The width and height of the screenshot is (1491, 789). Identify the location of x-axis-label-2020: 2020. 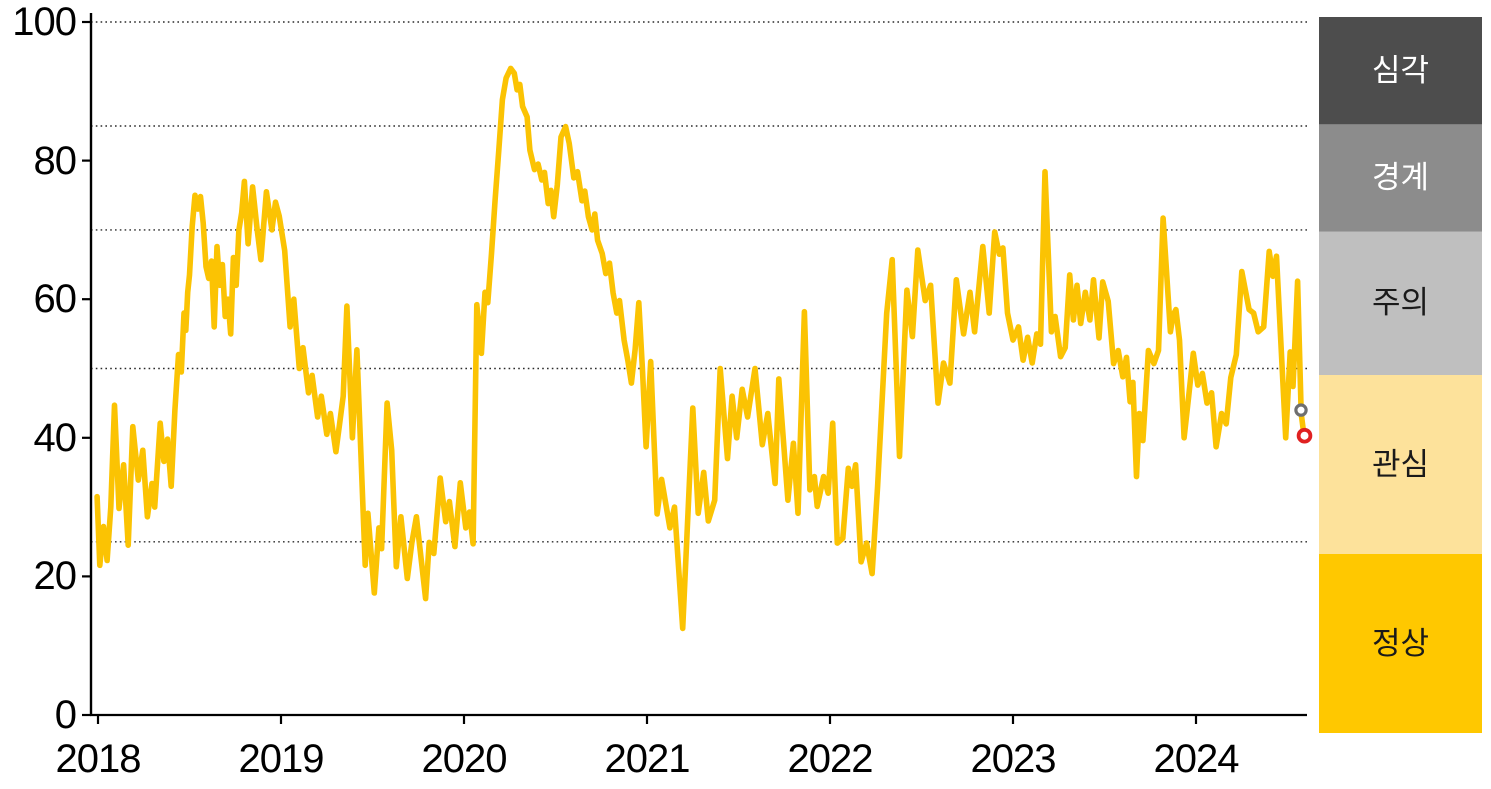
(464, 759).